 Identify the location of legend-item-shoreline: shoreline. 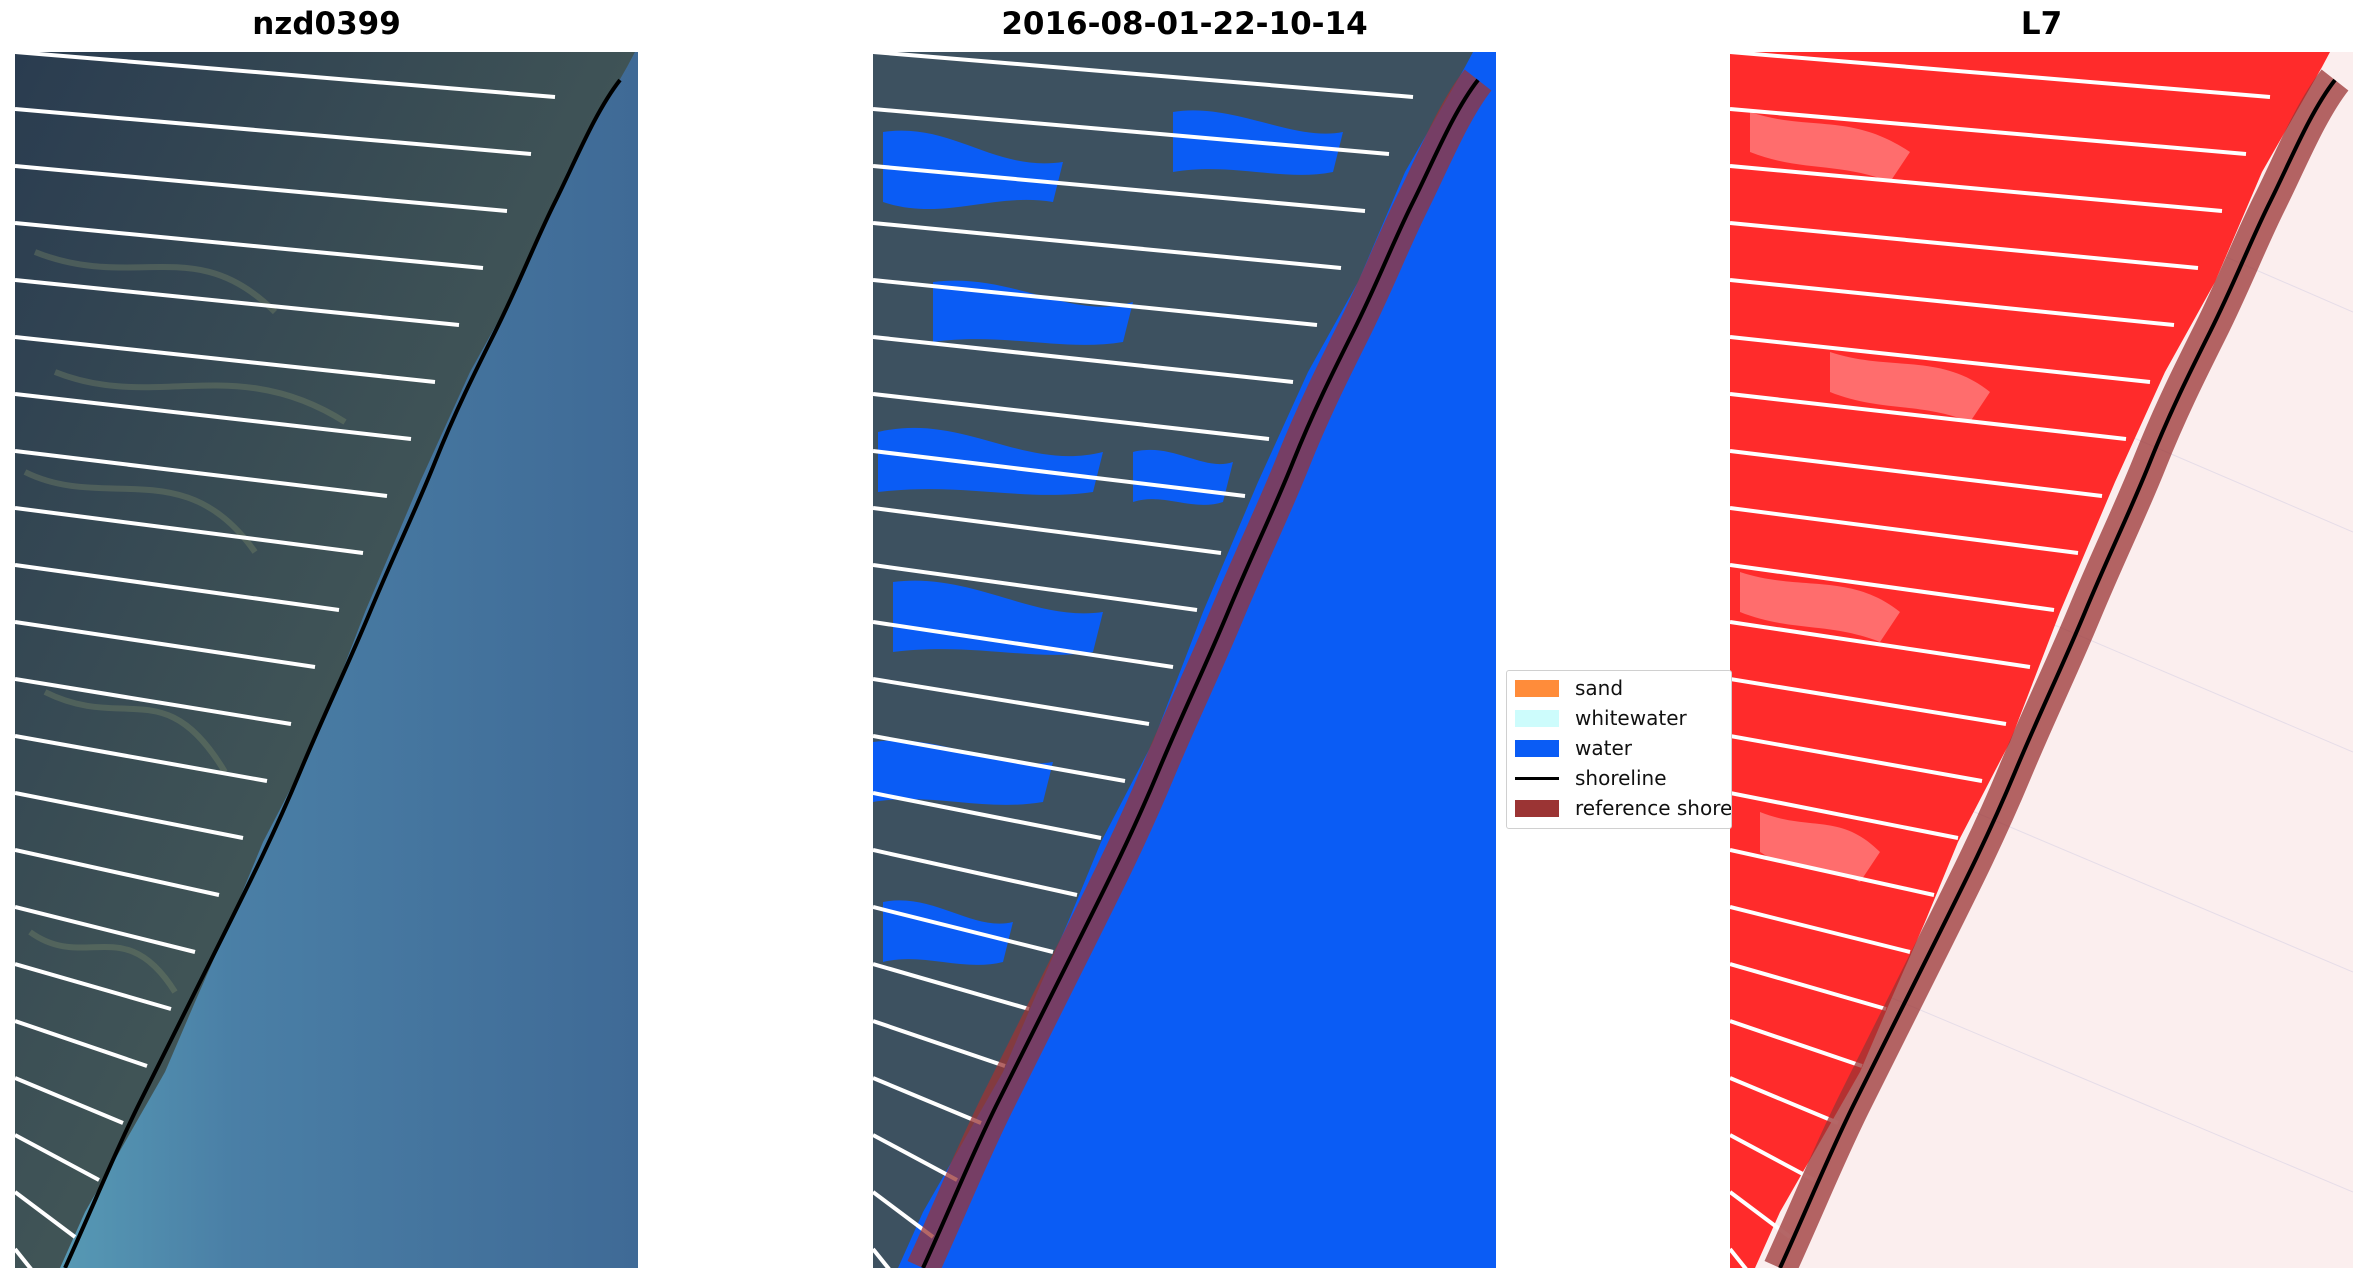
(1591, 778).